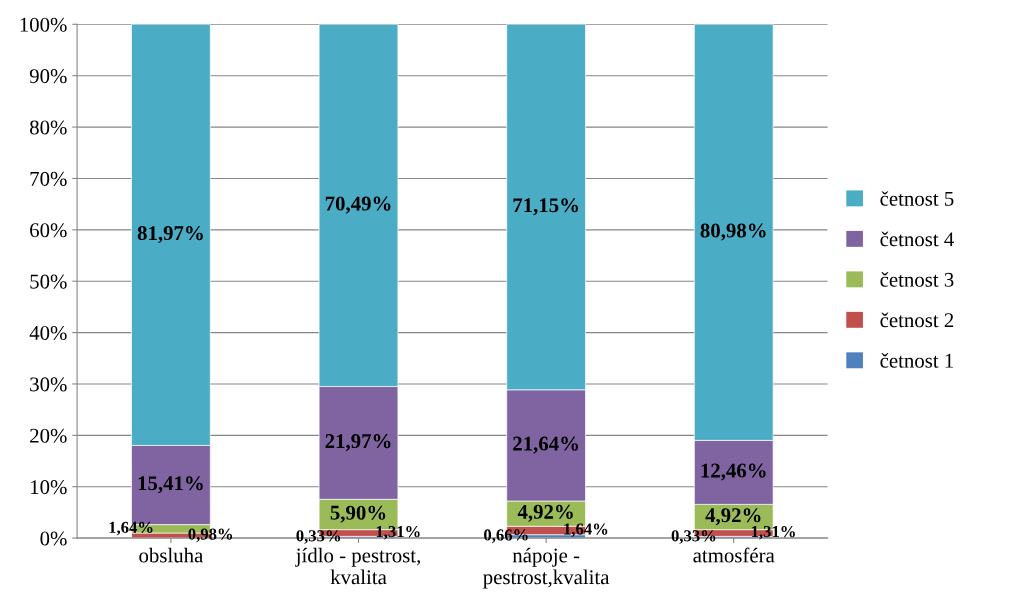  What do you see at coordinates (48, 333) in the screenshot?
I see `y-tick-label: 40%` at bounding box center [48, 333].